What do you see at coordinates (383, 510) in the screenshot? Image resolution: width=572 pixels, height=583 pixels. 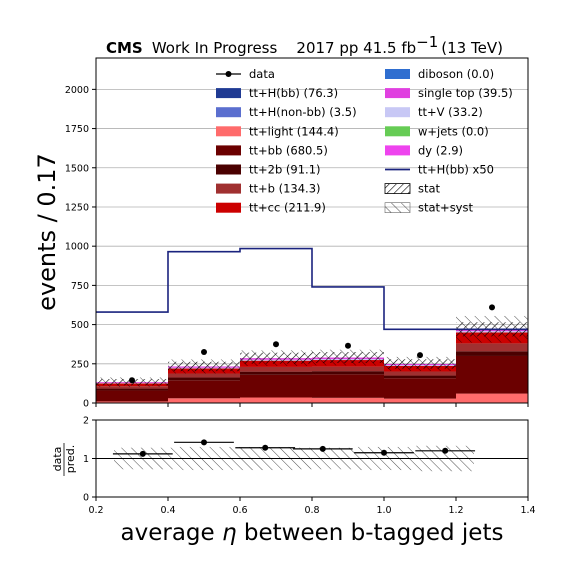 I see `x-tick-label-1: 1.0` at bounding box center [383, 510].